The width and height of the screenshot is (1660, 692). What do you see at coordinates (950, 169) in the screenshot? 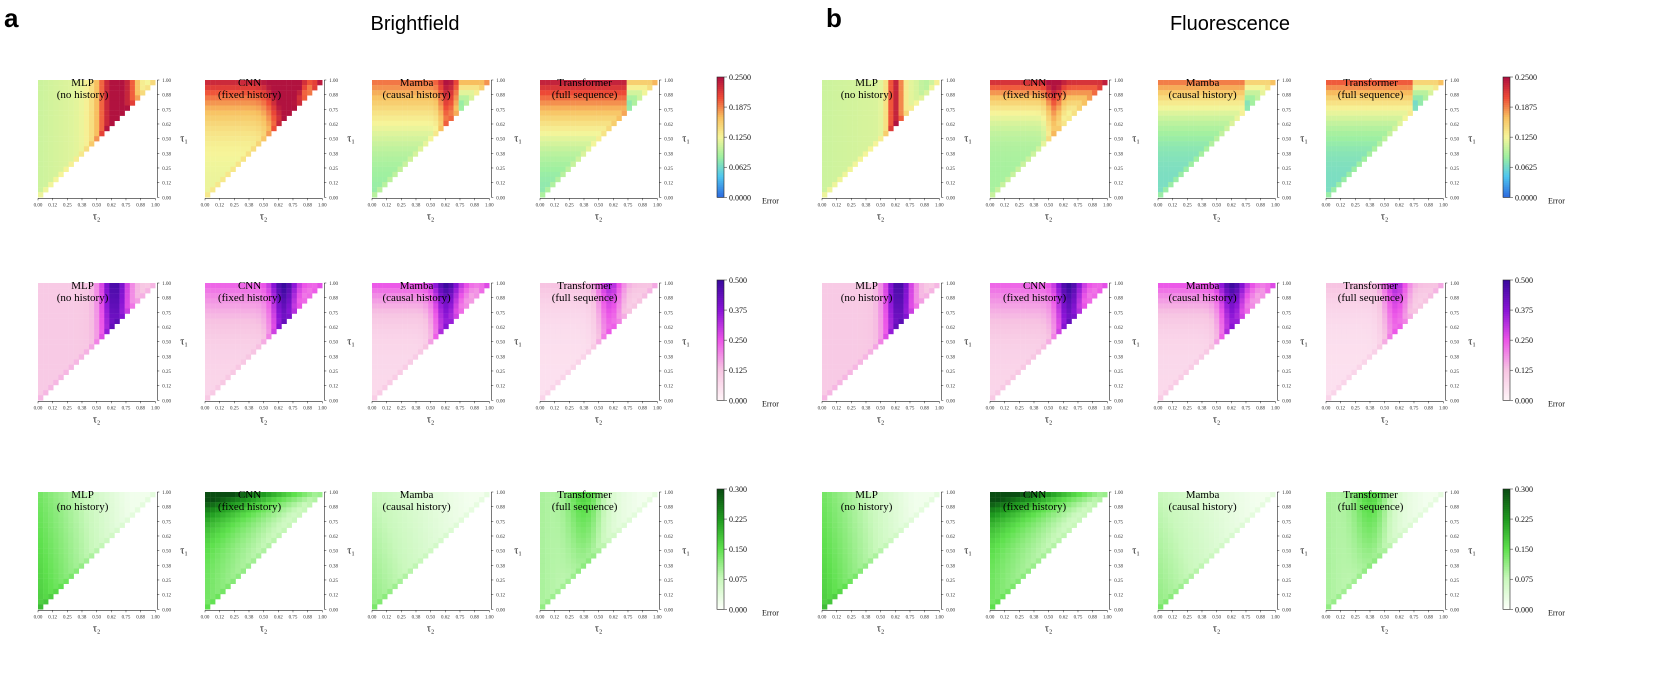
I see `y-tick-label: 0.25` at bounding box center [950, 169].